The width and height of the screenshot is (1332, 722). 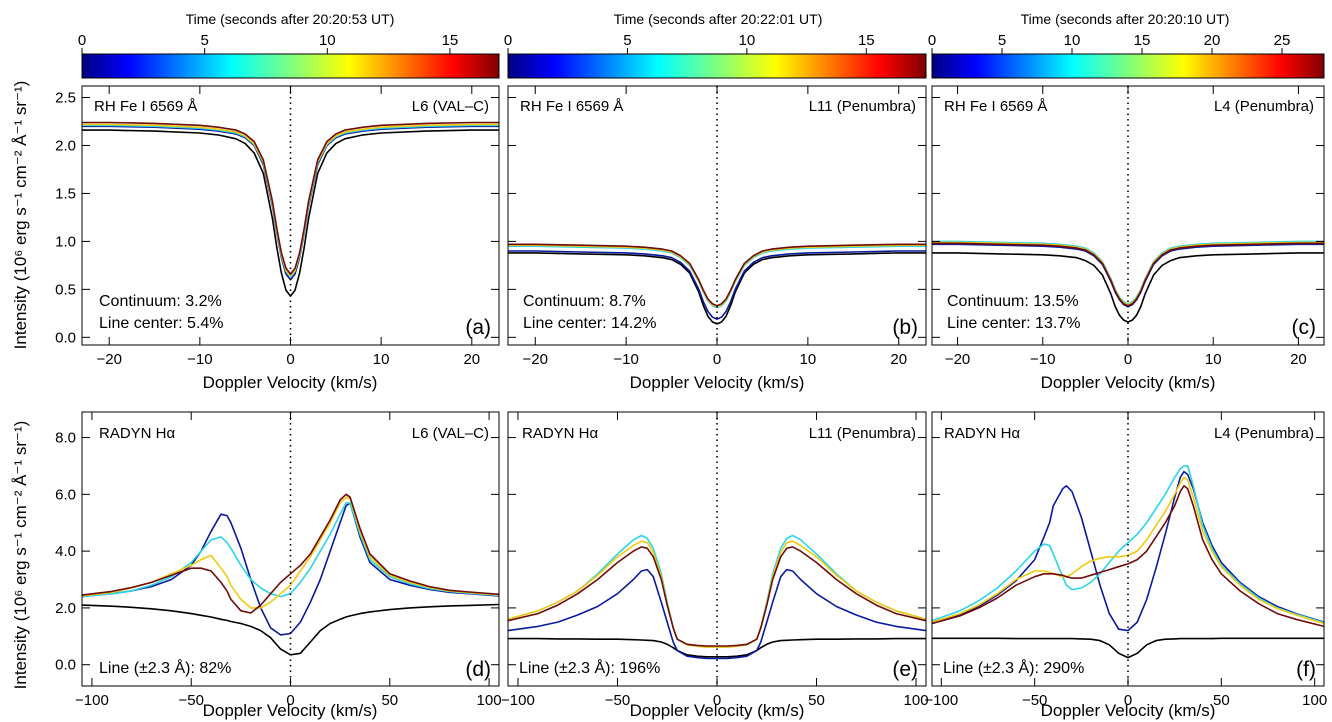 I want to click on y-tick-label: 6.0, so click(x=65, y=494).